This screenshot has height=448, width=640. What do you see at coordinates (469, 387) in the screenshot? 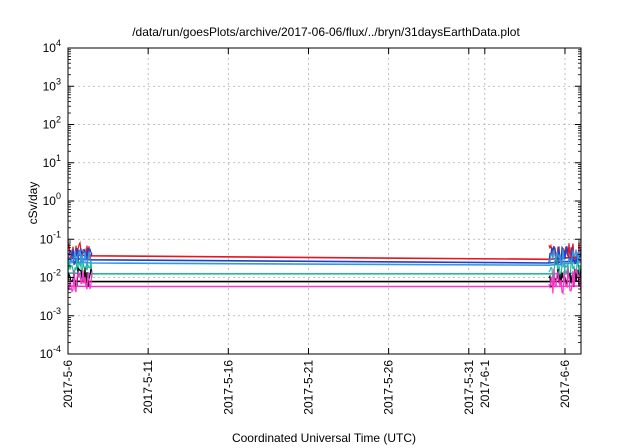
I see `x-tick-label: 2017-5-31` at bounding box center [469, 387].